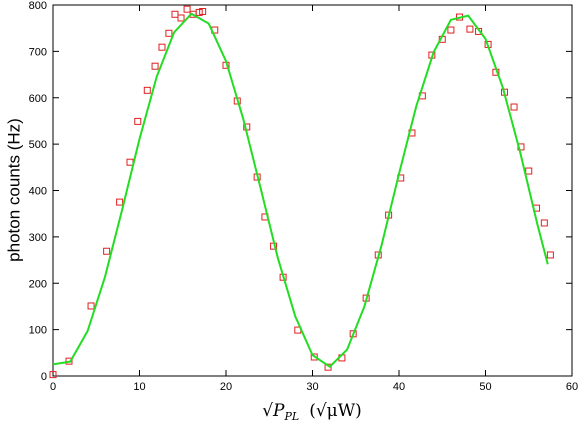 The width and height of the screenshot is (582, 425). Describe the element at coordinates (399, 387) in the screenshot. I see `x-tick-label: 40` at that location.